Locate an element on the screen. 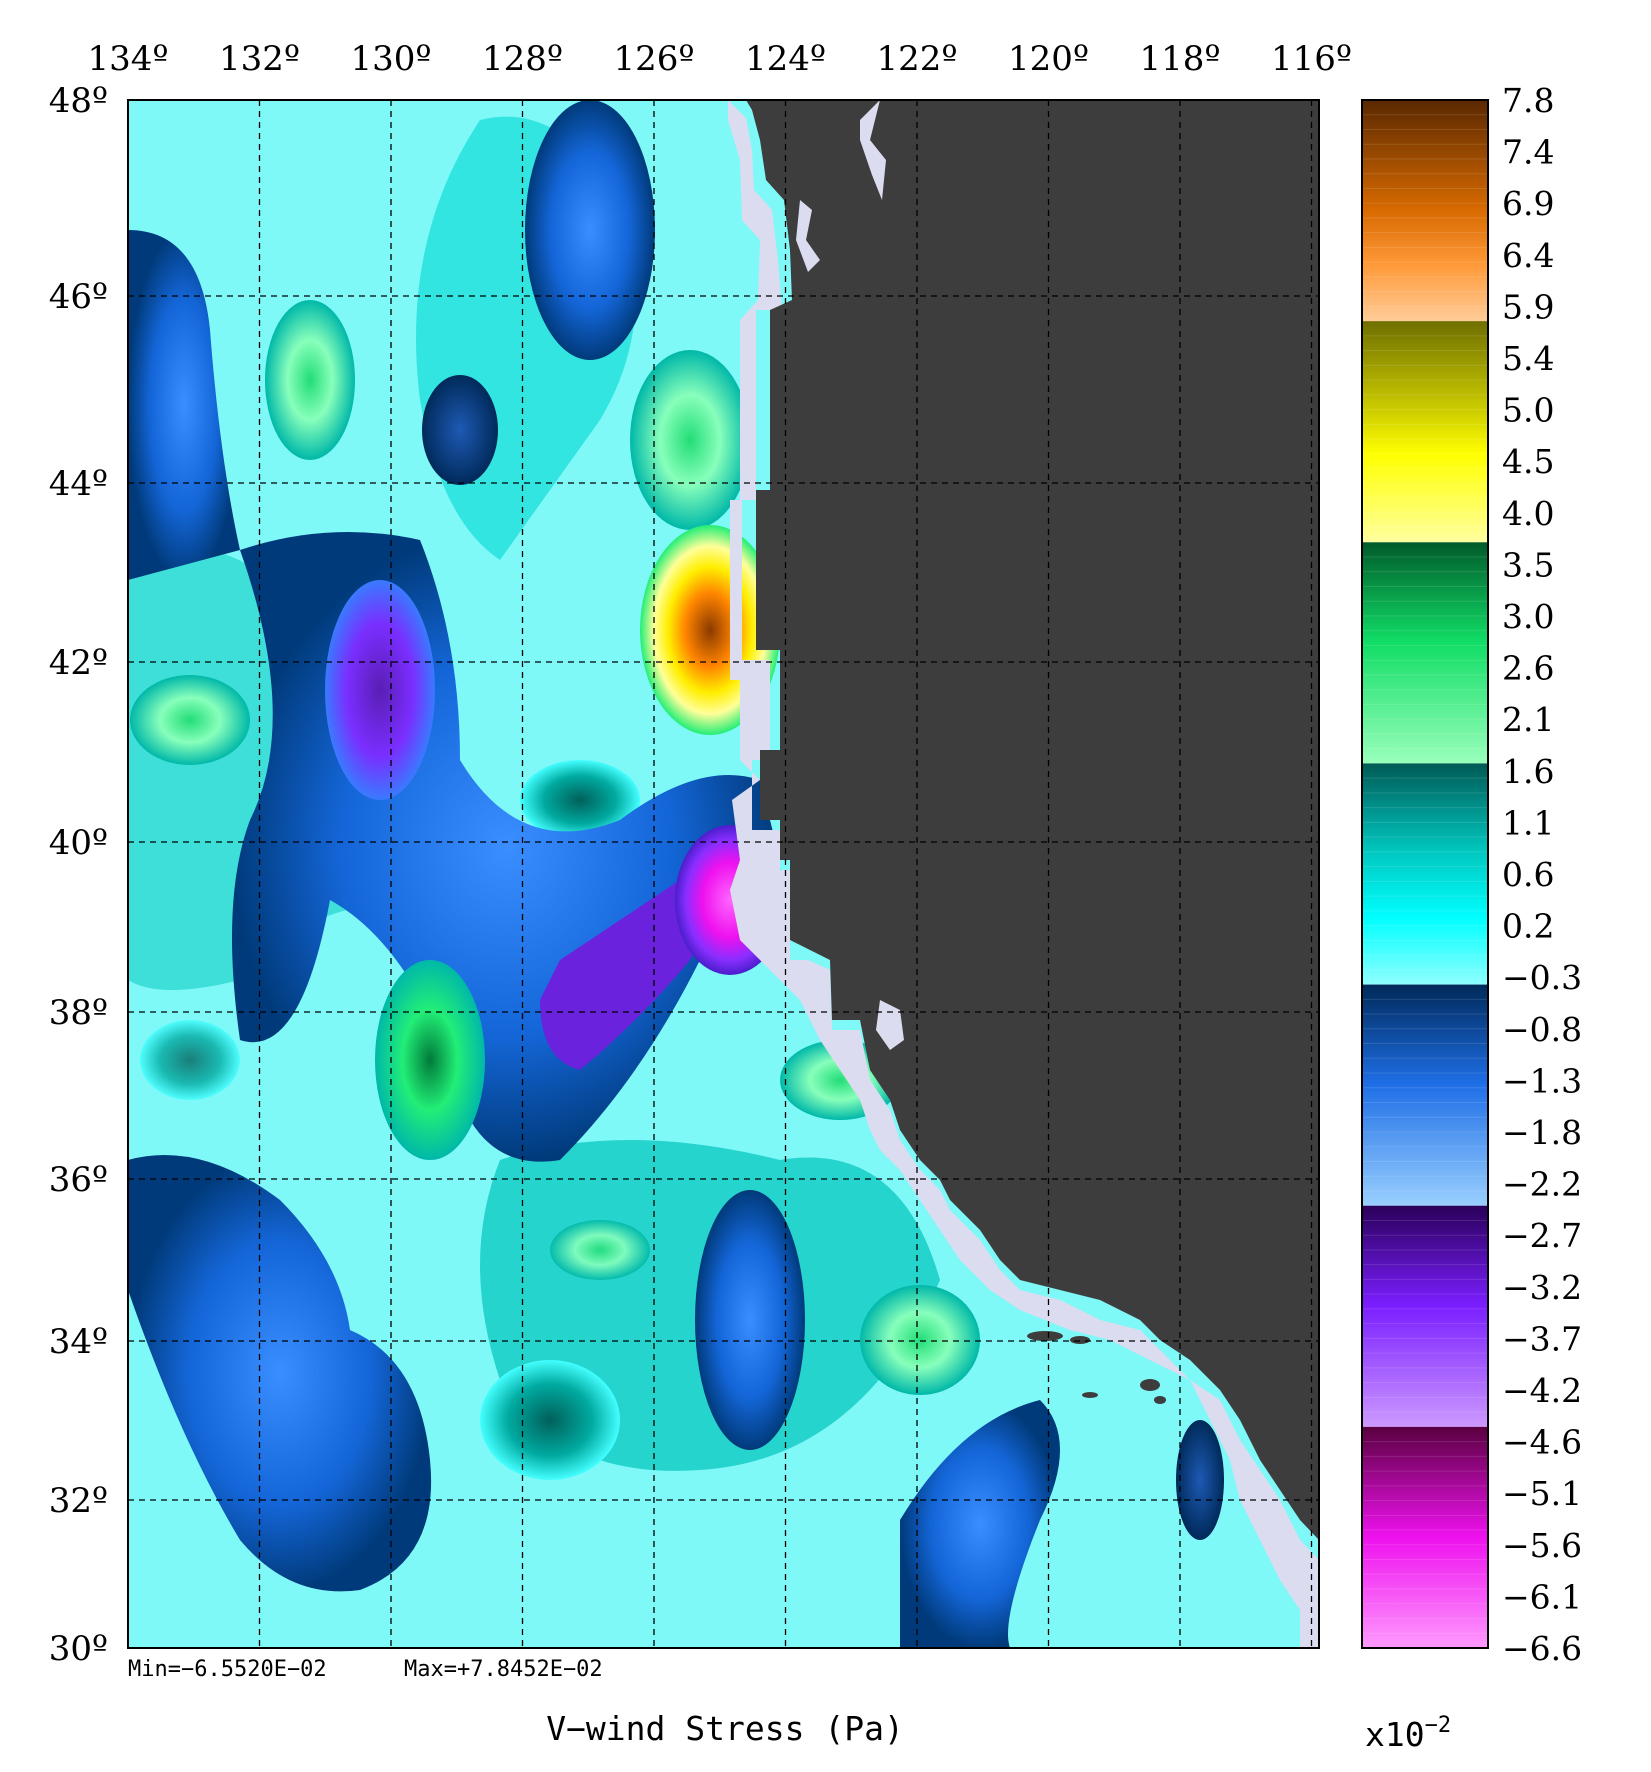 Image resolution: width=1651 pixels, height=1772 pixels. colorbar-tick-label: 7.8 is located at coordinates (1528, 100).